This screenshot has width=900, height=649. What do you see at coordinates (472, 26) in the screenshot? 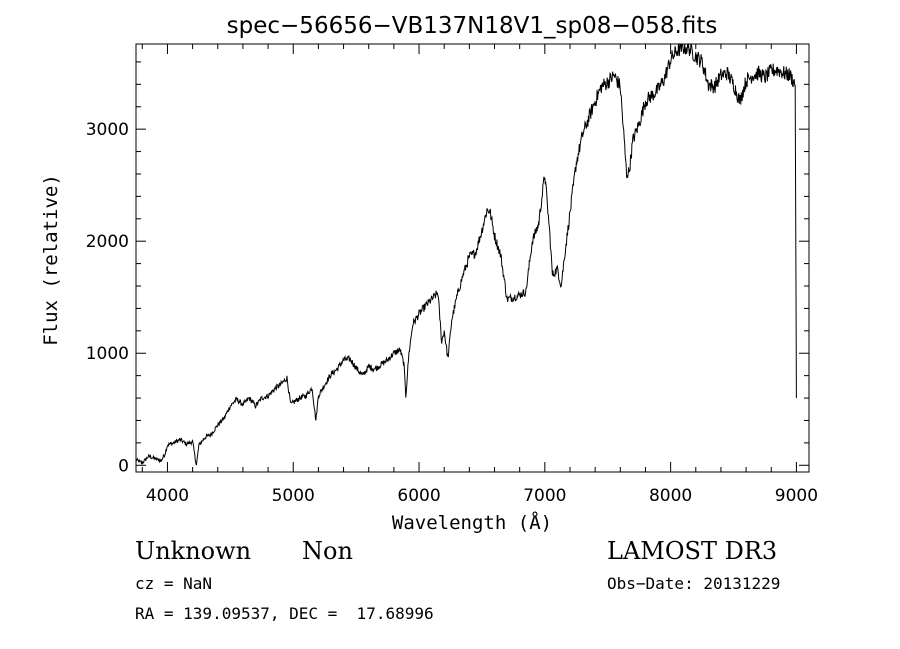
I see `chart-title: spec−56656−VB137N18V1_sp08−058.fits` at bounding box center [472, 26].